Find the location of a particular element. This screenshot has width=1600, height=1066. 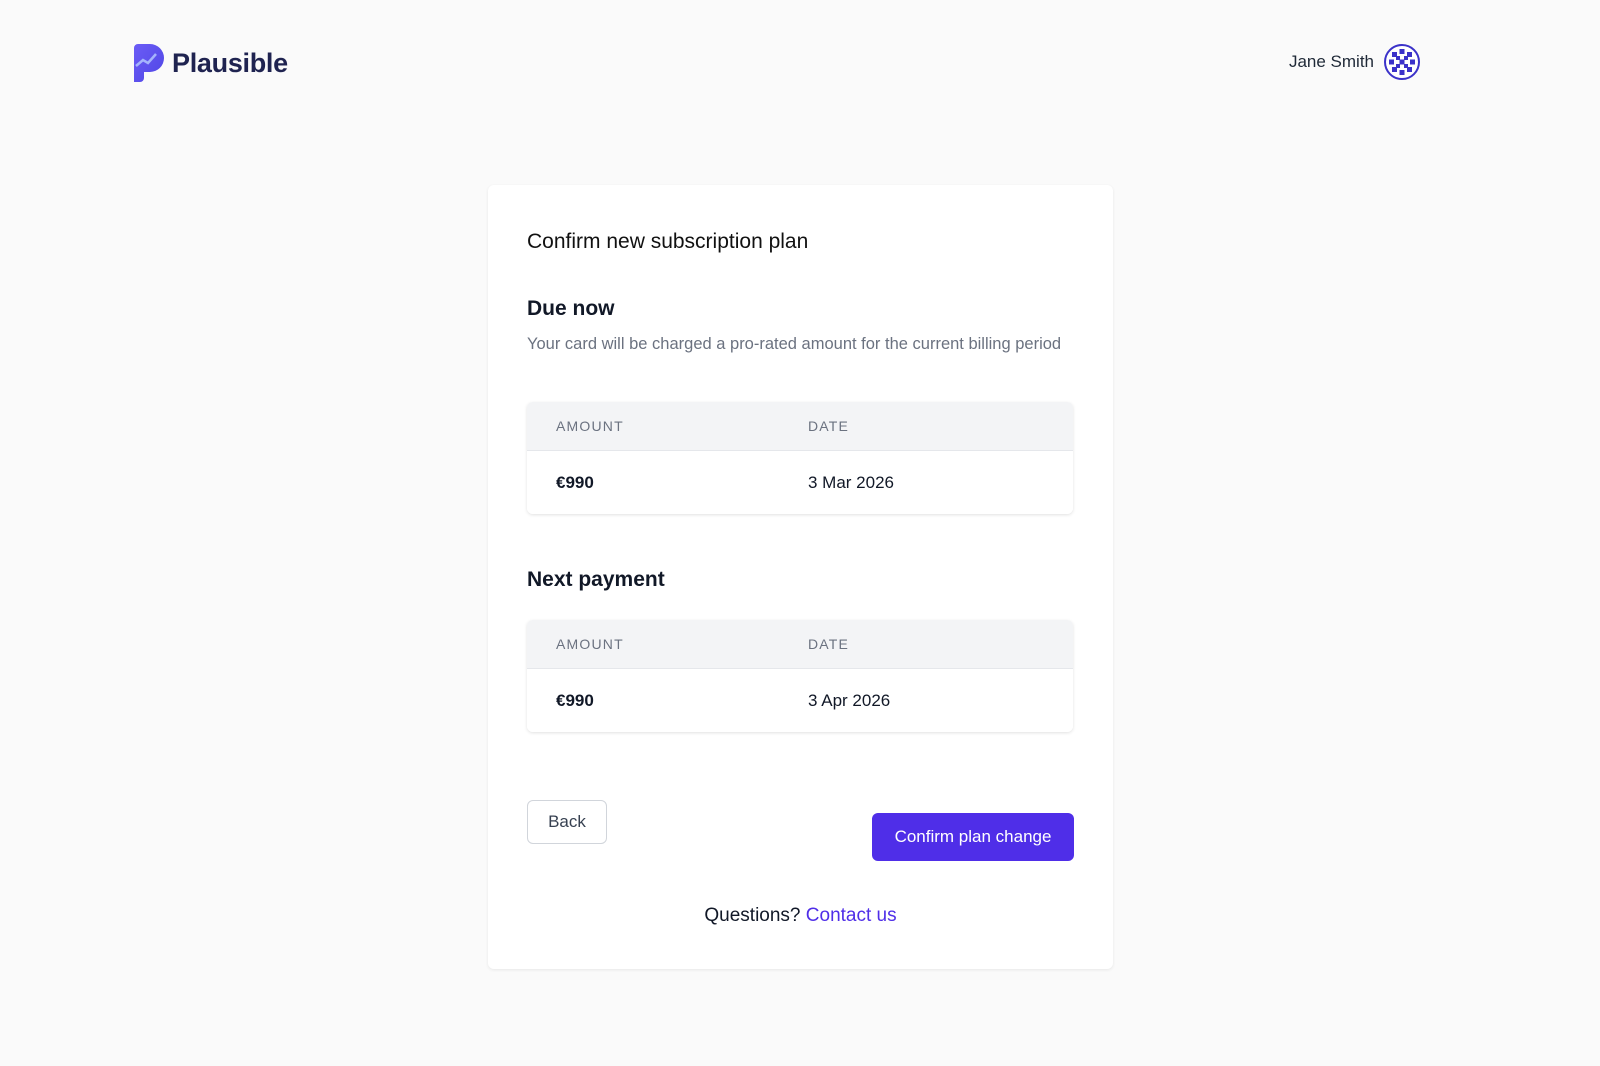

brand-name: Plausible is located at coordinates (230, 62).